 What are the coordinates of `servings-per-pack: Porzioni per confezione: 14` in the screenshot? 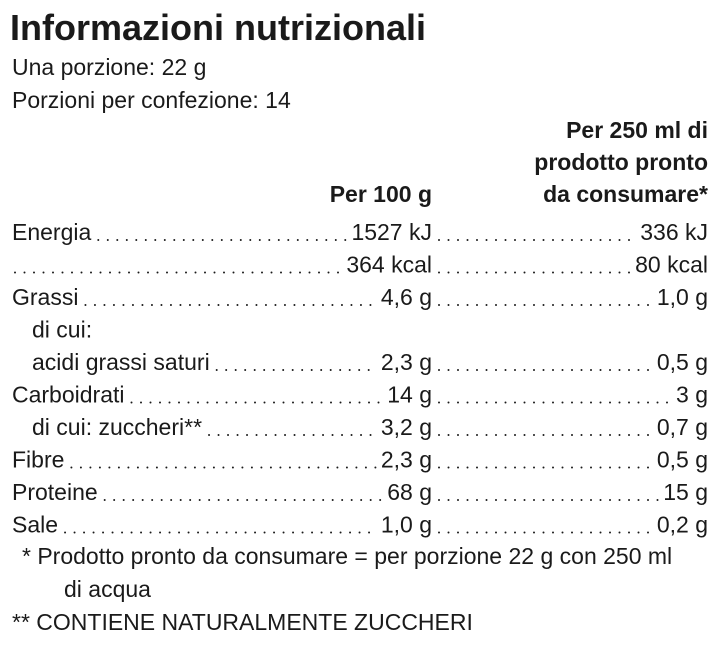 It's located at (151, 100).